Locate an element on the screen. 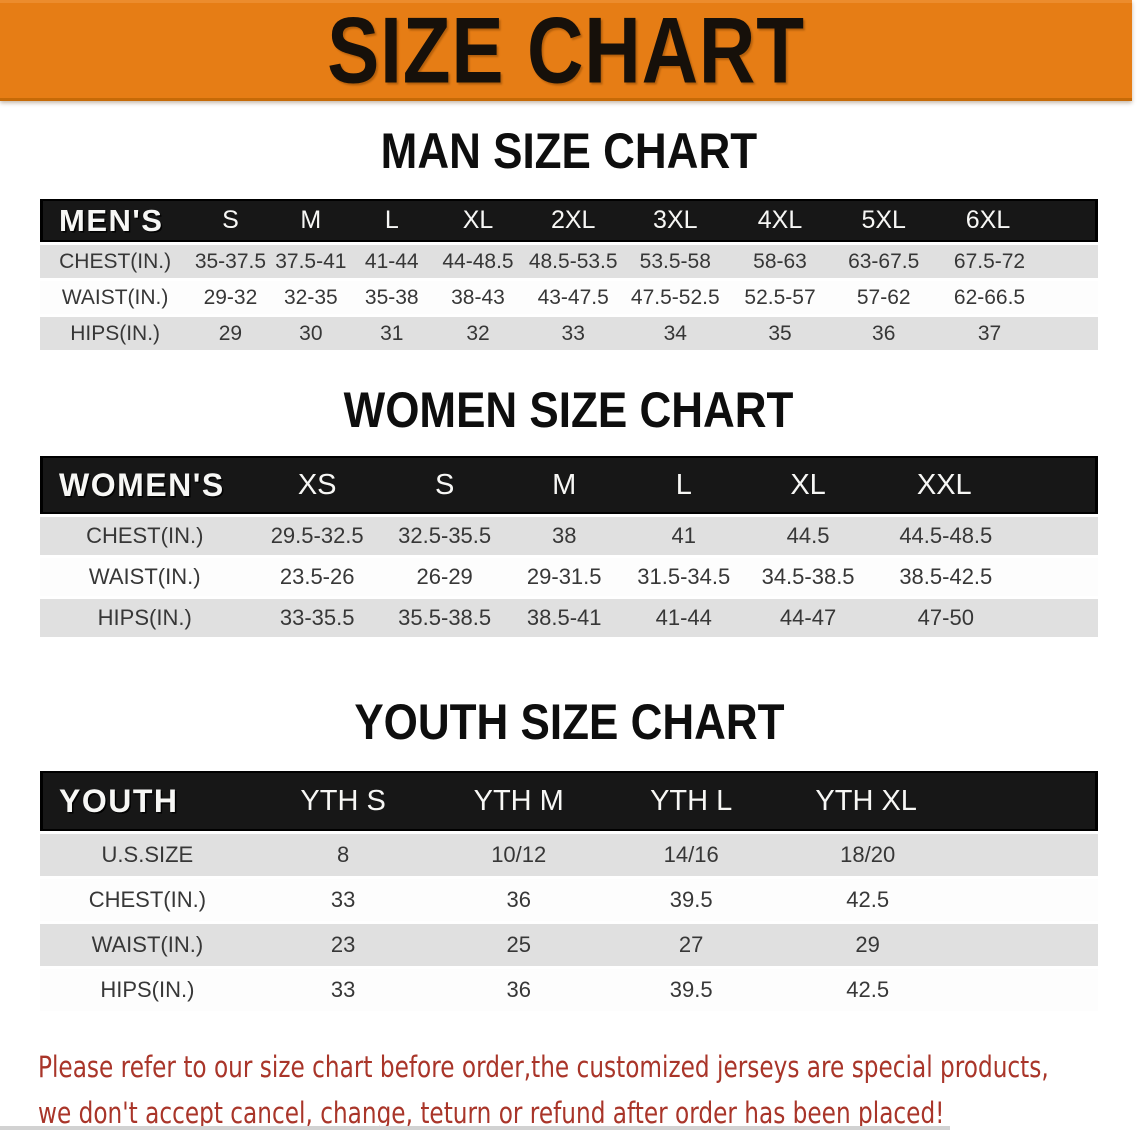 The image size is (1138, 1137). size-column-header: 2XL is located at coordinates (573, 220).